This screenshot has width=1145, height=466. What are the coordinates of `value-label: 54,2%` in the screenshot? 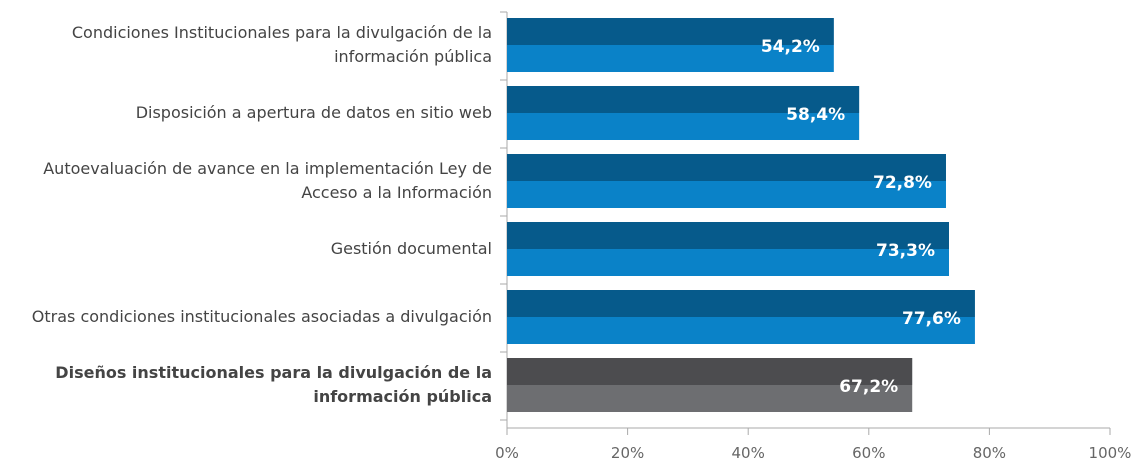 It's located at (790, 47).